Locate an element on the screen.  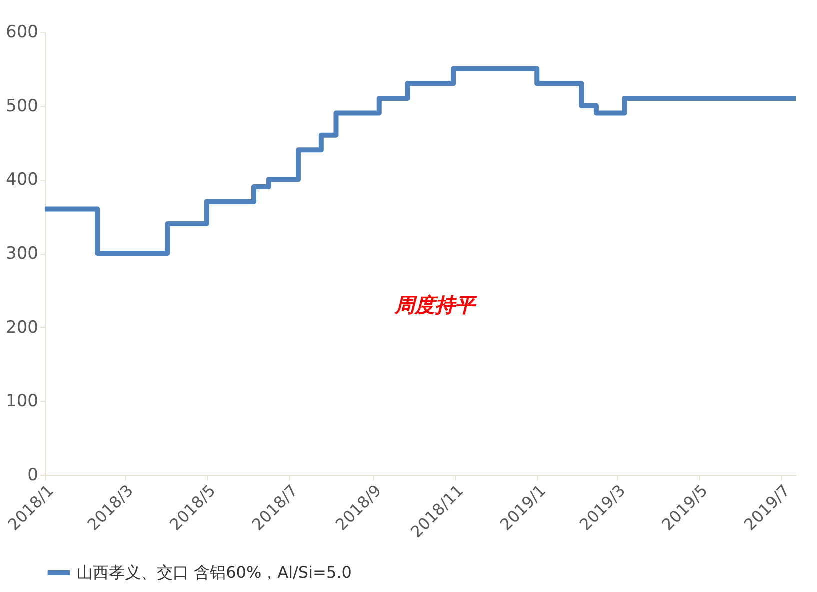
legend-label: 山西孝义、交口 含铝60%，Al/Si=5.0 is located at coordinates (214, 572).